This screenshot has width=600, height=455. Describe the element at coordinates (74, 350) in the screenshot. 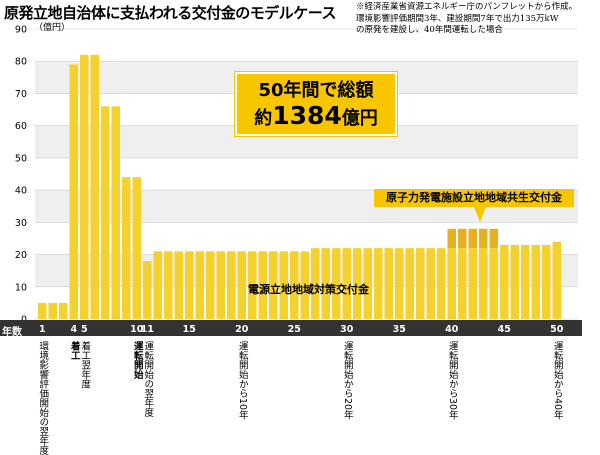

I see `timeline-label: 着工` at that location.